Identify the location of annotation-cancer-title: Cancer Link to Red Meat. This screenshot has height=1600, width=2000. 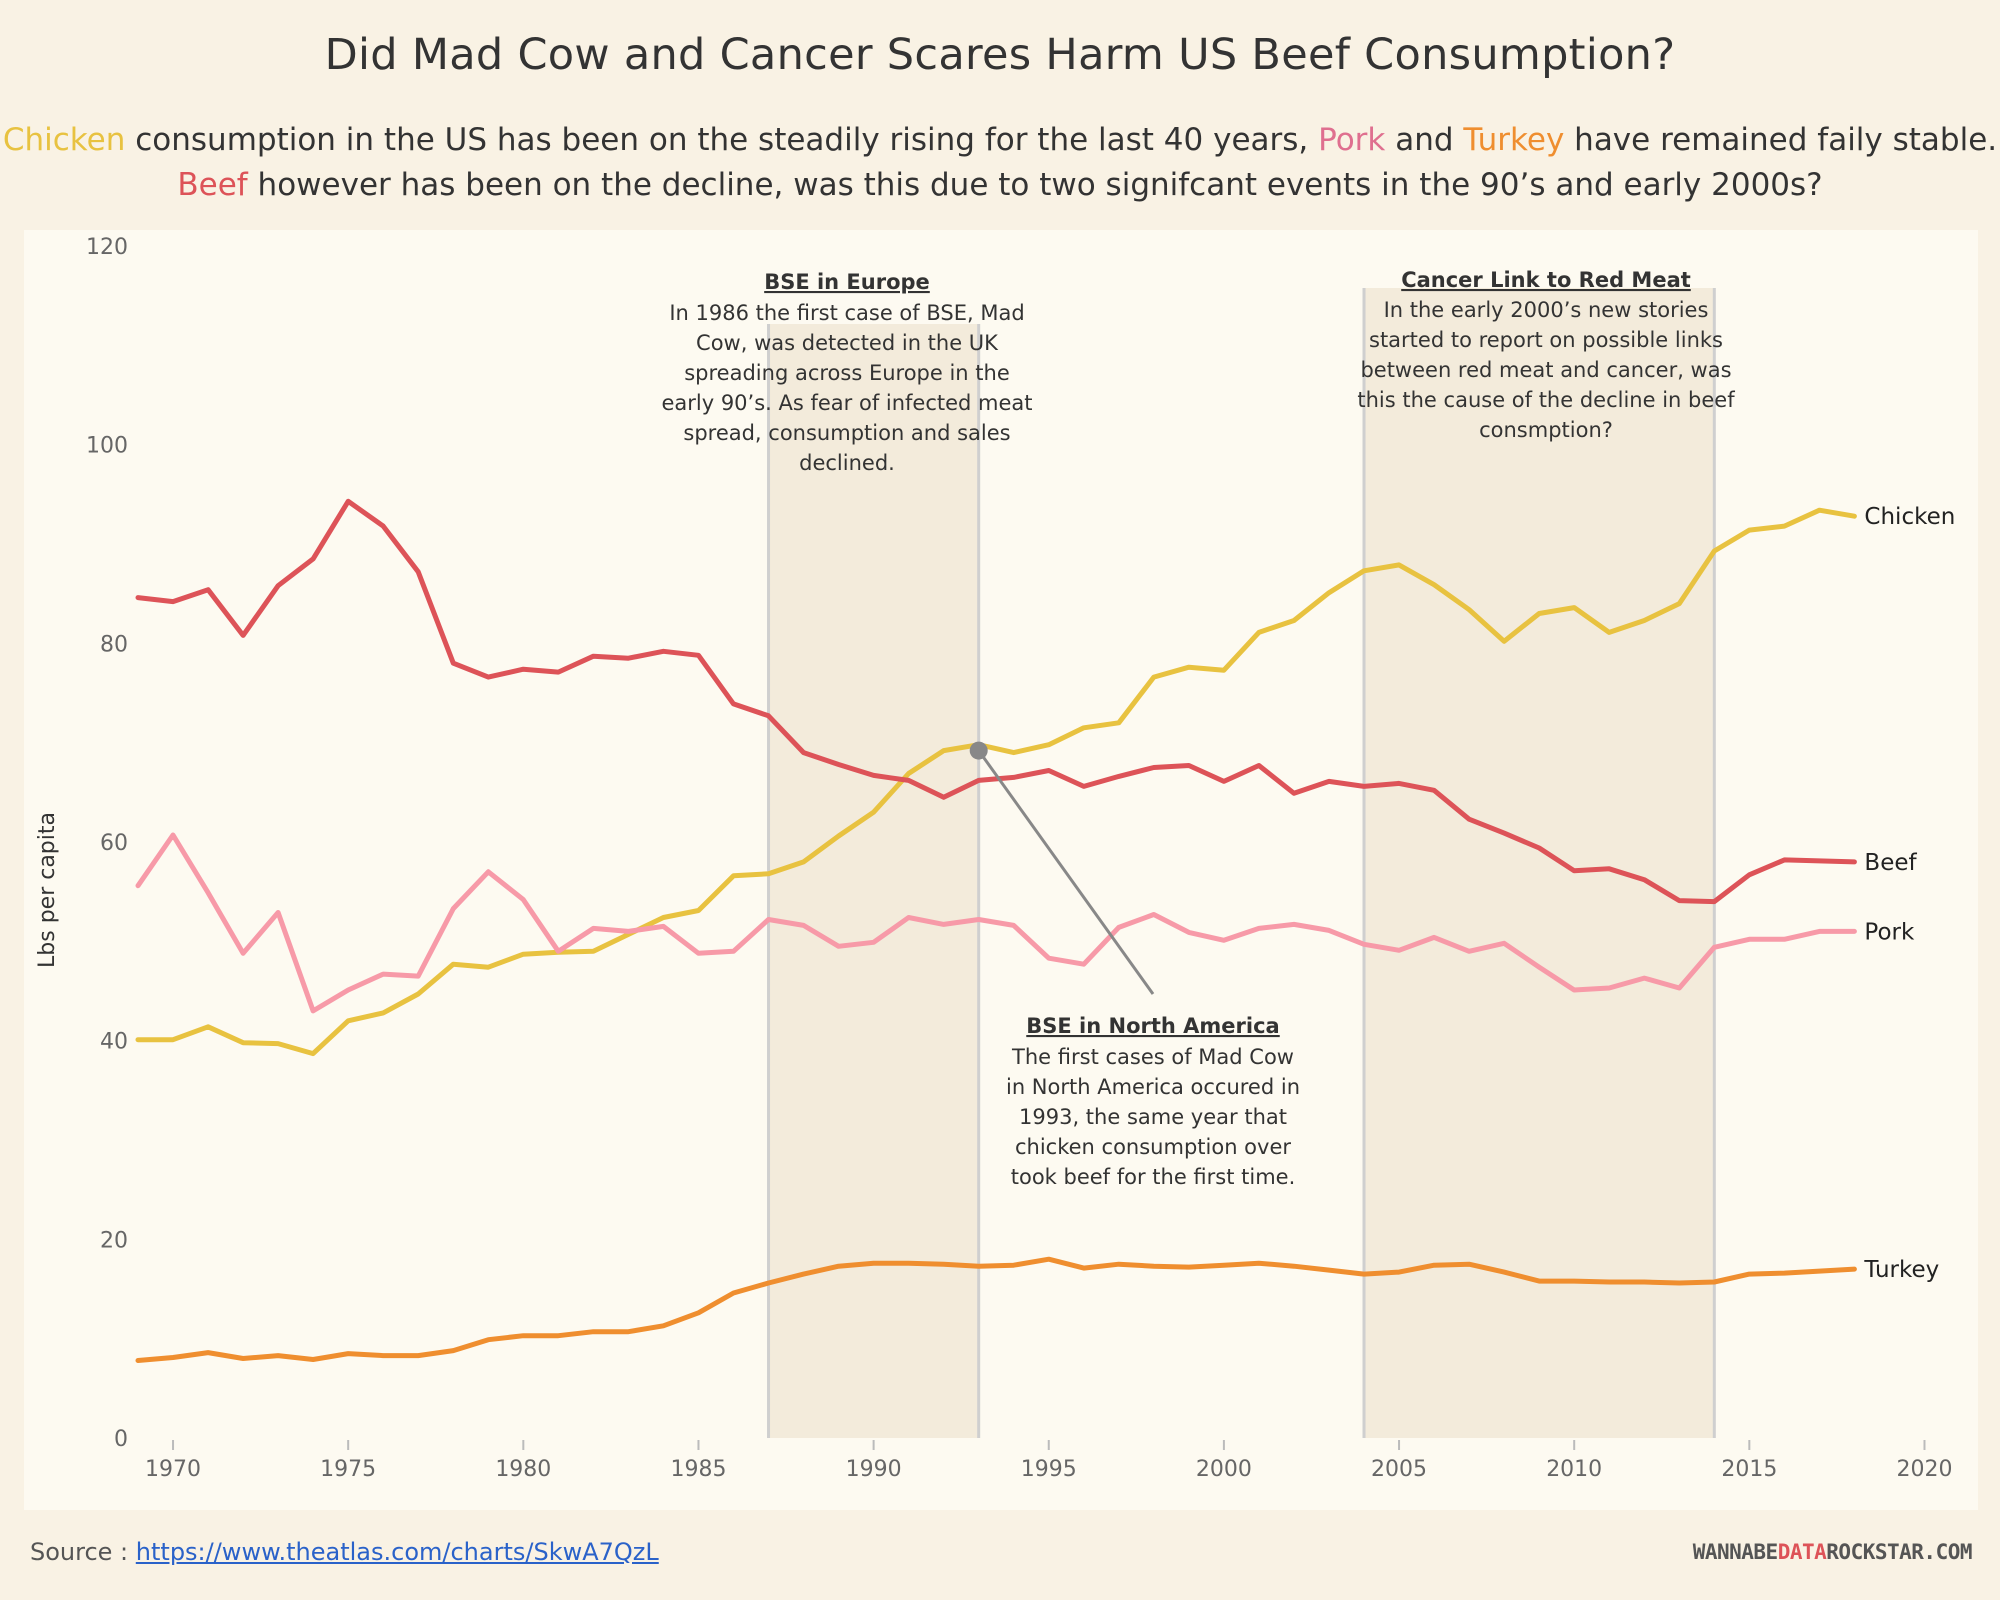
(1546, 280).